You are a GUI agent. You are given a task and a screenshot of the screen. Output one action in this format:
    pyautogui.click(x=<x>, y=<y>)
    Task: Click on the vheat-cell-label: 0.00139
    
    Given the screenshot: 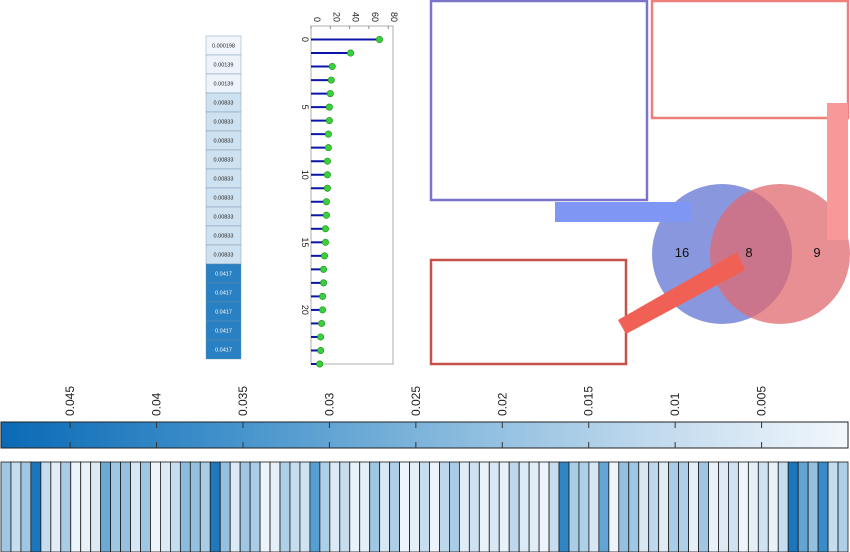 What is the action you would take?
    pyautogui.click(x=224, y=66)
    